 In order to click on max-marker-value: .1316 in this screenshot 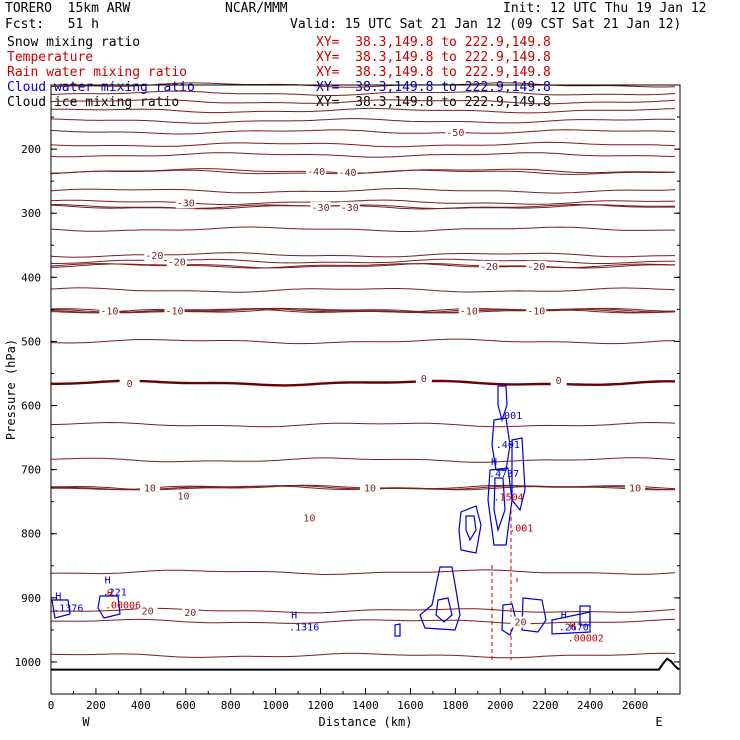, I will do `click(304, 628)`.